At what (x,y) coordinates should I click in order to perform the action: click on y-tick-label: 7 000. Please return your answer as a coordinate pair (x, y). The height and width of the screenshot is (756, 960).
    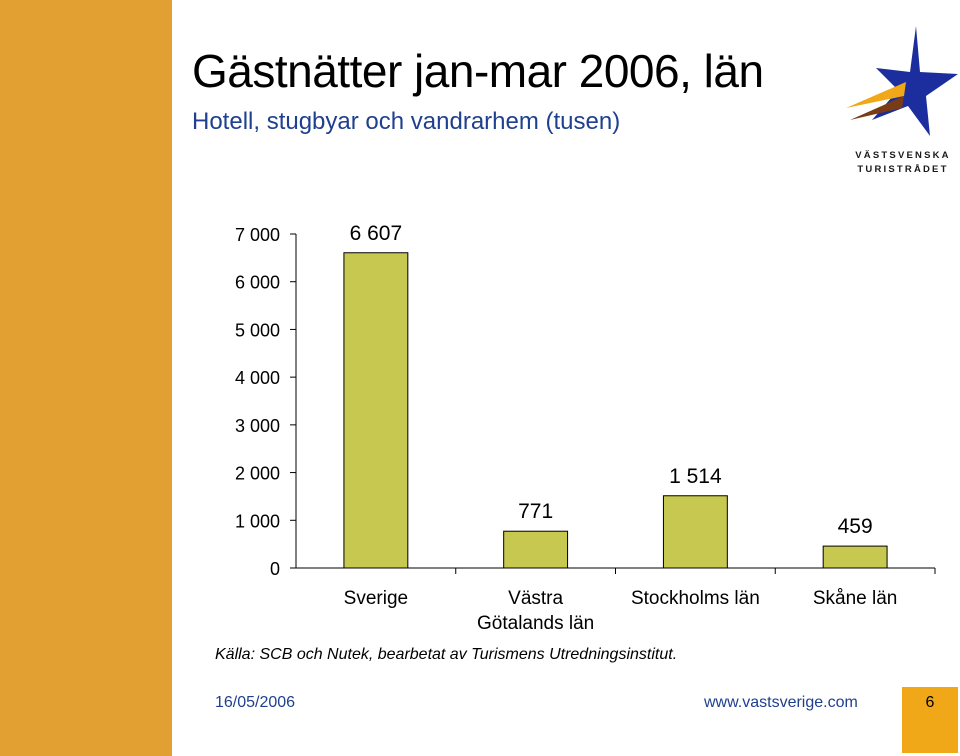
    Looking at the image, I should click on (257, 235).